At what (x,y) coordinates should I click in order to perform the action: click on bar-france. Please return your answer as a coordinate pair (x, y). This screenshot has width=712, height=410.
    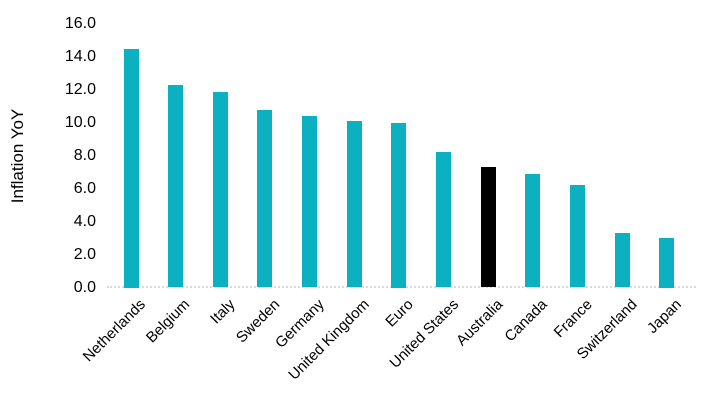
    Looking at the image, I should click on (577, 236).